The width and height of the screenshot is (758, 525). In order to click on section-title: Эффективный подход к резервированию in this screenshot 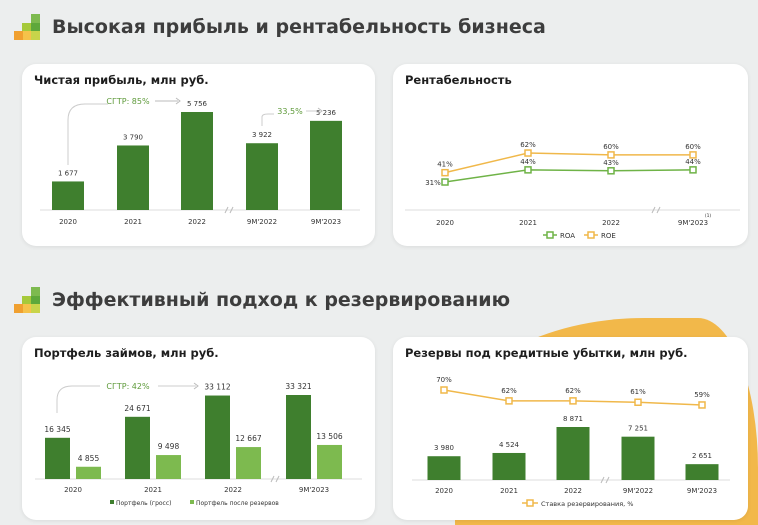, I will do `click(281, 300)`.